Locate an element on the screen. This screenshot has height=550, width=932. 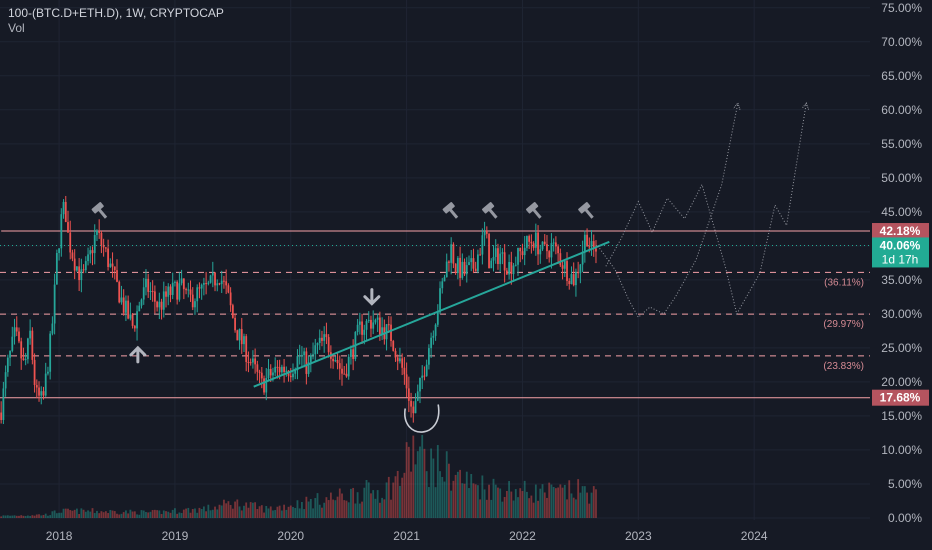
price-tick-label: 45.00% is located at coordinates (901, 212).